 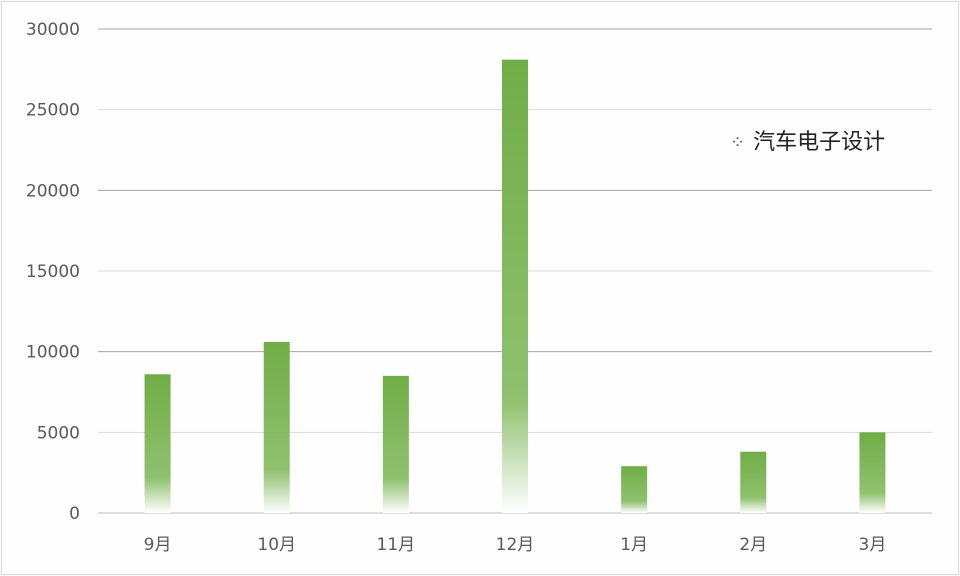 I want to click on watermark: ⁘ 汽车电子设计, so click(x=807, y=143).